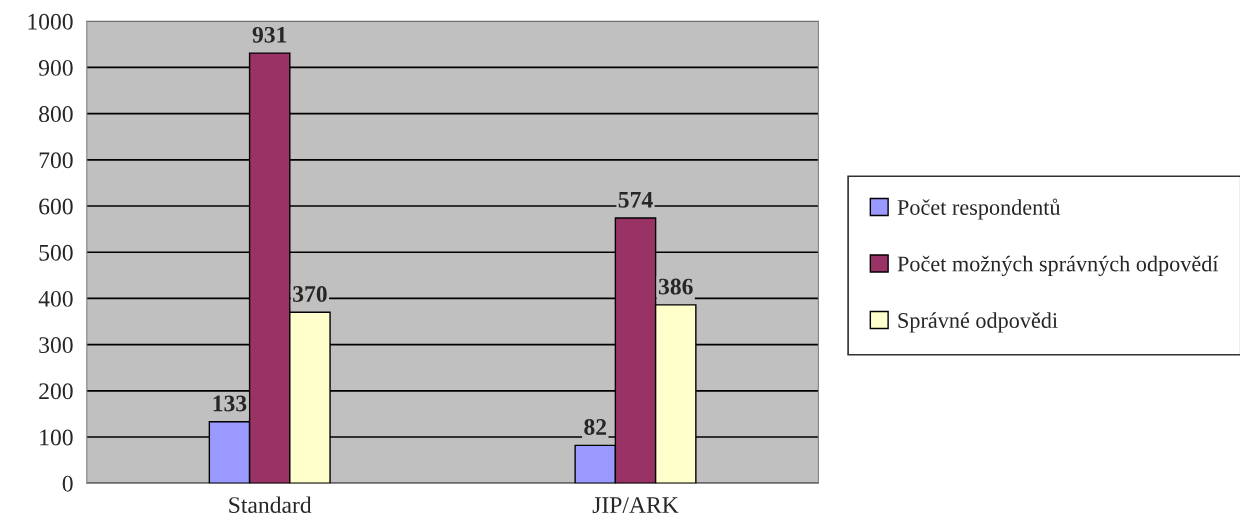 The image size is (1240, 531). Describe the element at coordinates (55, 298) in the screenshot. I see `y-tick-label: 400` at that location.